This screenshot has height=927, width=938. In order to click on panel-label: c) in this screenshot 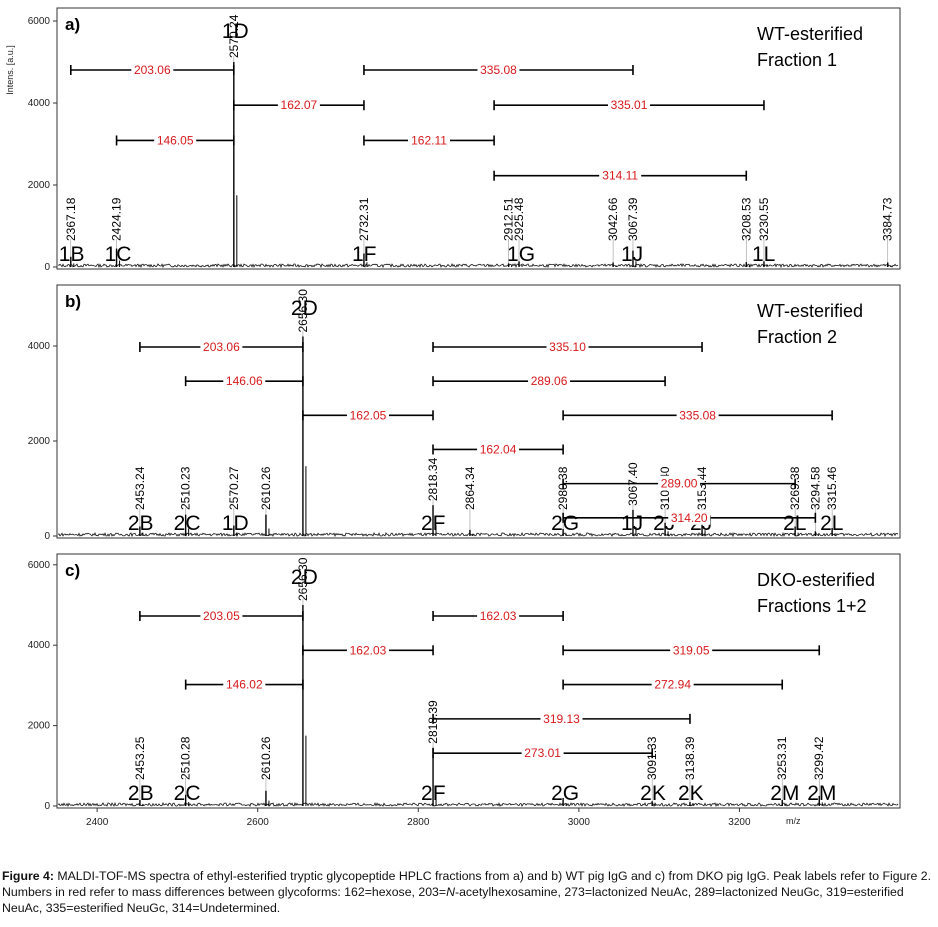, I will do `click(72, 570)`.